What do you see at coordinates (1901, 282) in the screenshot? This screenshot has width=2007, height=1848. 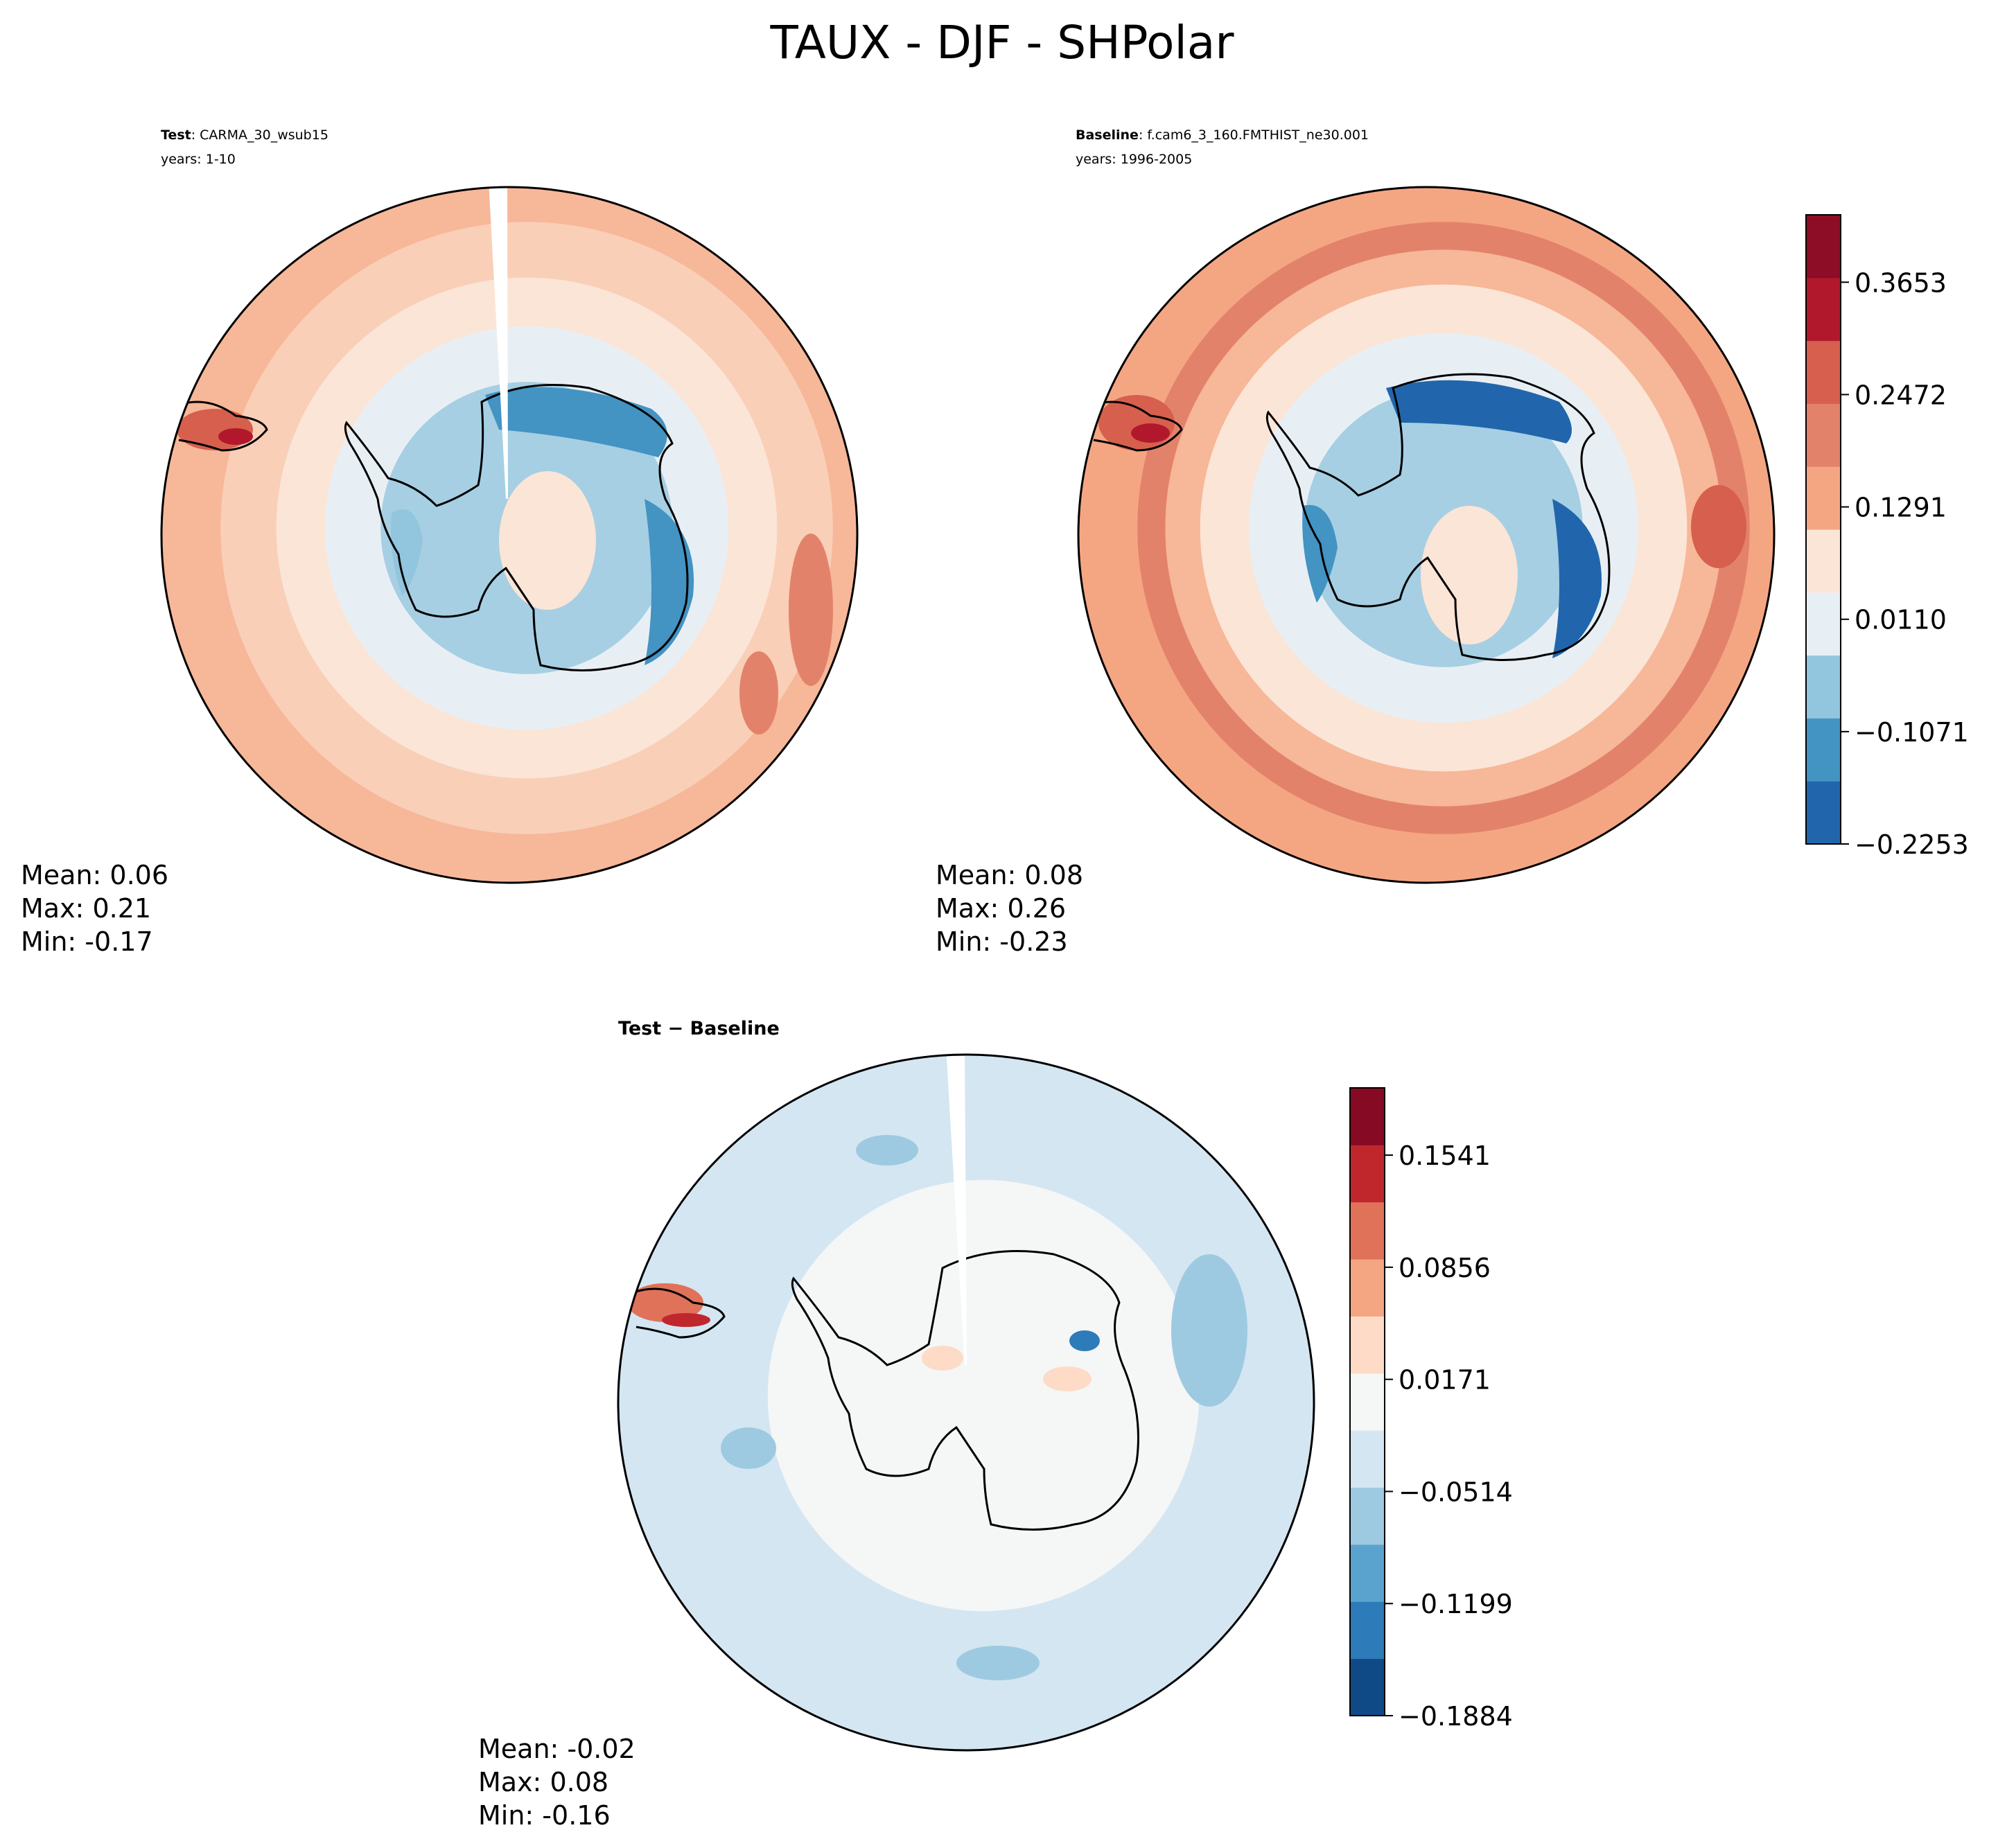 I see `colorbar-tick-label: 0.3653` at bounding box center [1901, 282].